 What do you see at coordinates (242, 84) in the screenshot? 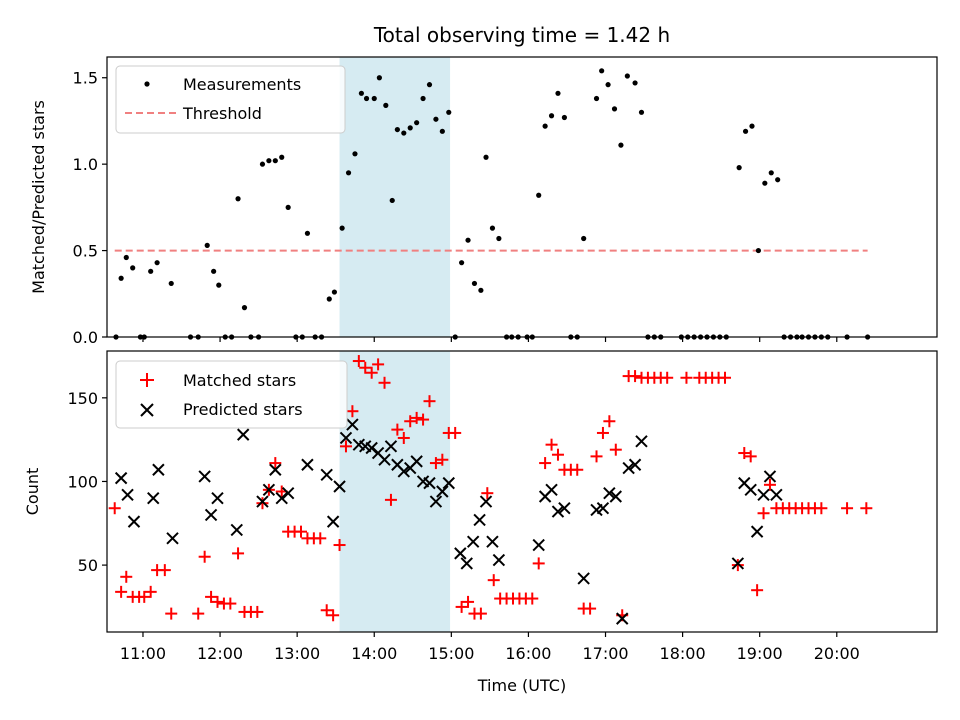
I see `legend-label-measurements: Measurements` at bounding box center [242, 84].